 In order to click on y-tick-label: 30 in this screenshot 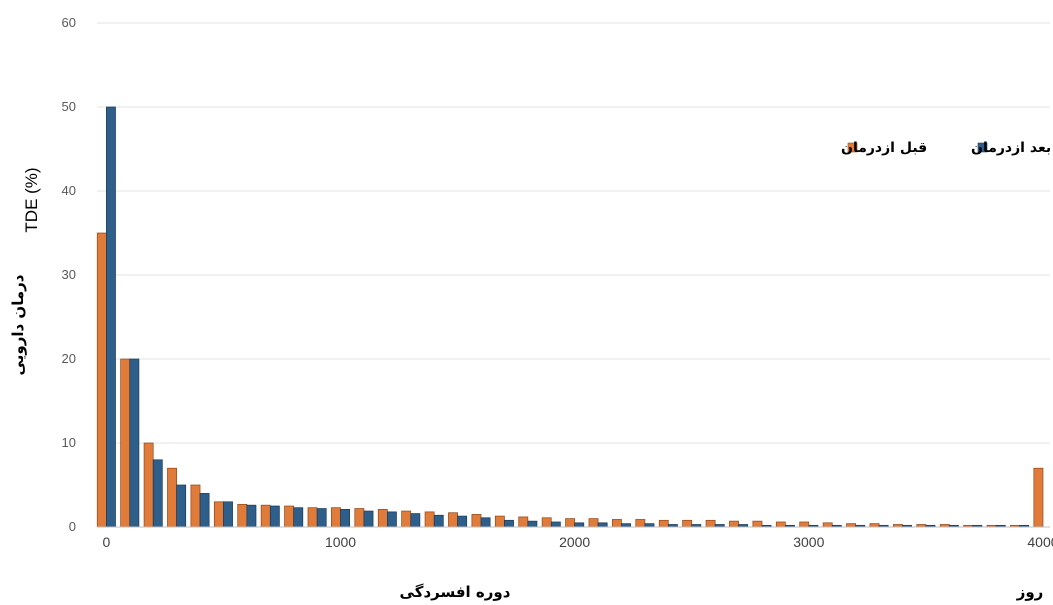, I will do `click(69, 274)`.